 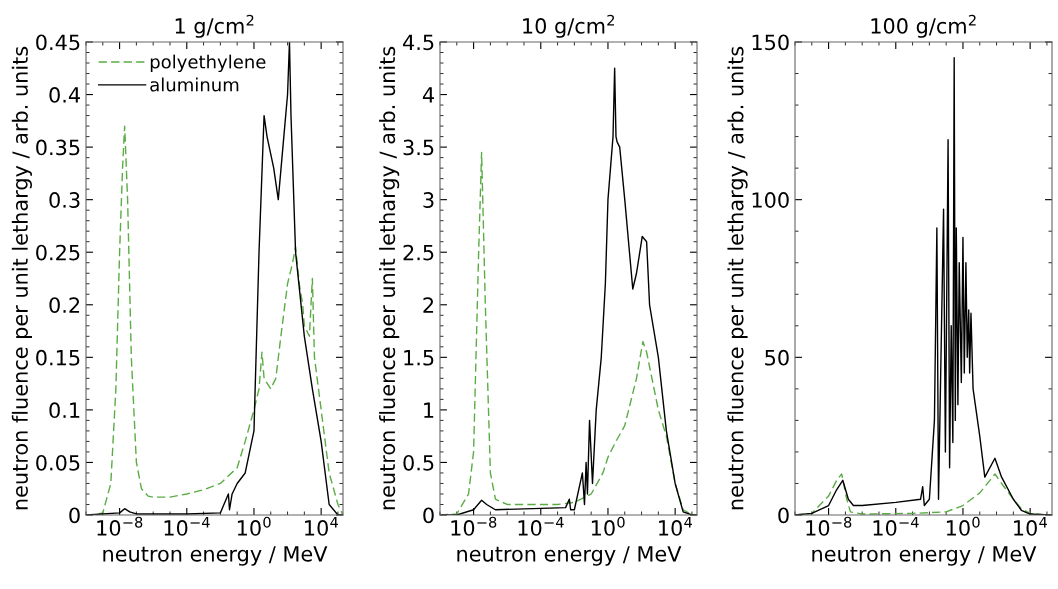 I want to click on y-tick-label: 0.4, so click(x=64, y=95).